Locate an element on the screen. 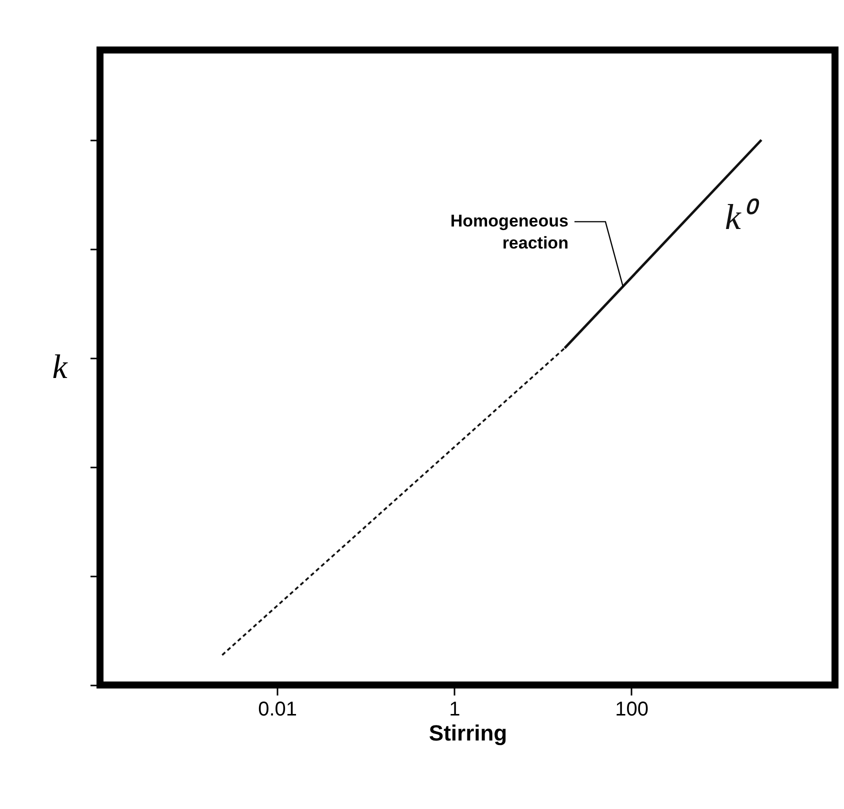 The width and height of the screenshot is (844, 809). series-label: k⁰ is located at coordinates (742, 216).